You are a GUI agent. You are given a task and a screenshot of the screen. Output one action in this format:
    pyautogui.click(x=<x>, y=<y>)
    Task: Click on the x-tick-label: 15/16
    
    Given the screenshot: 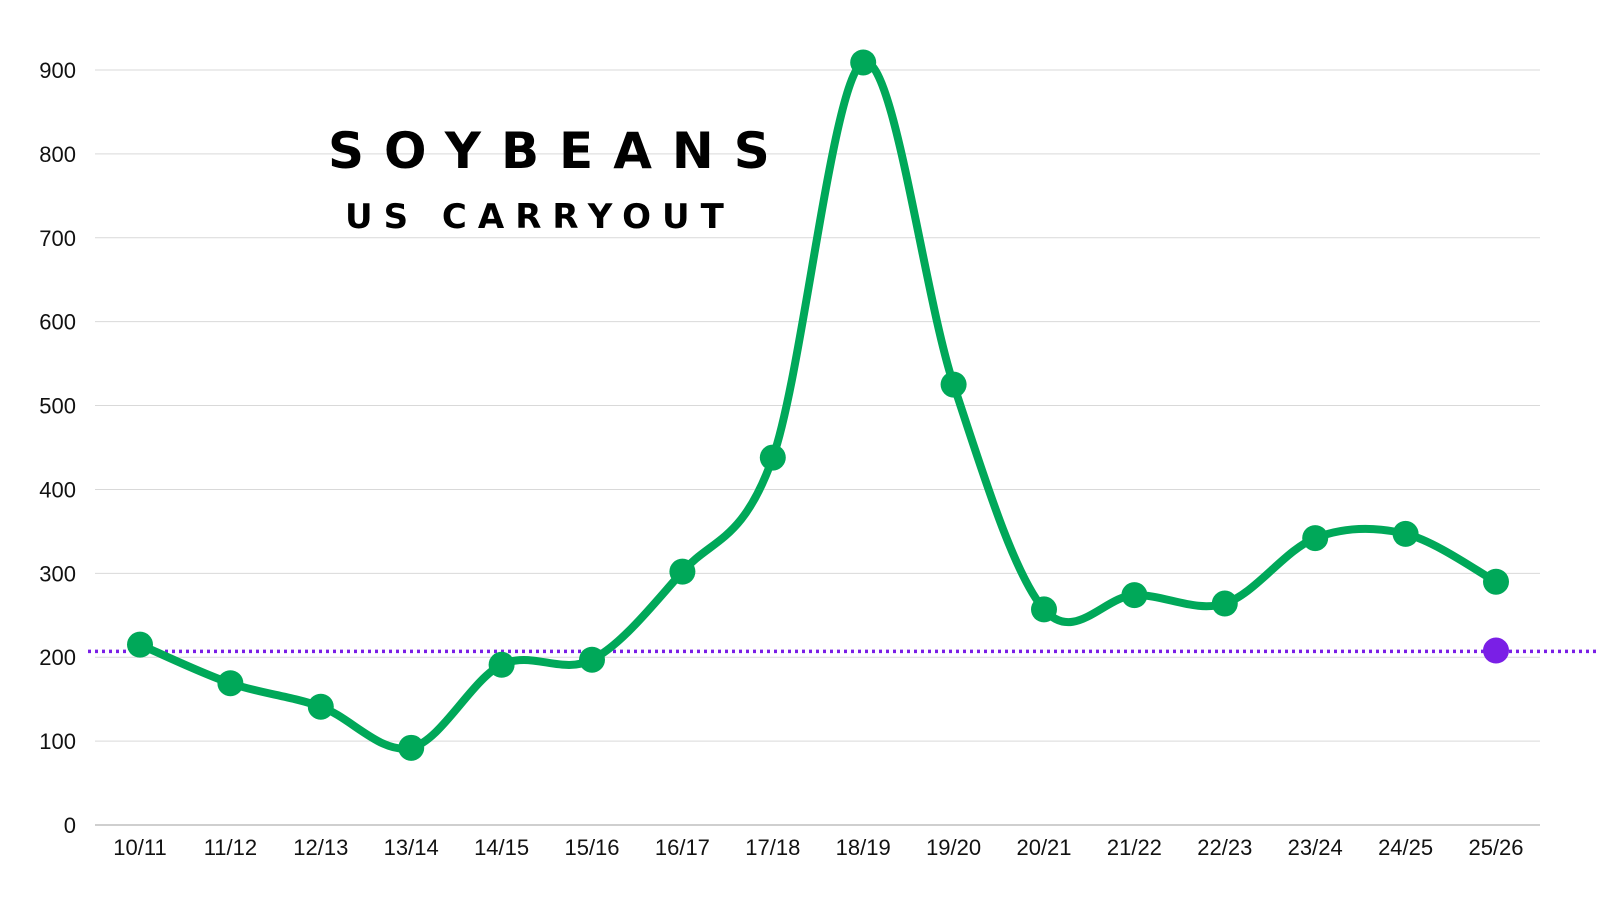 What is the action you would take?
    pyautogui.click(x=591, y=847)
    